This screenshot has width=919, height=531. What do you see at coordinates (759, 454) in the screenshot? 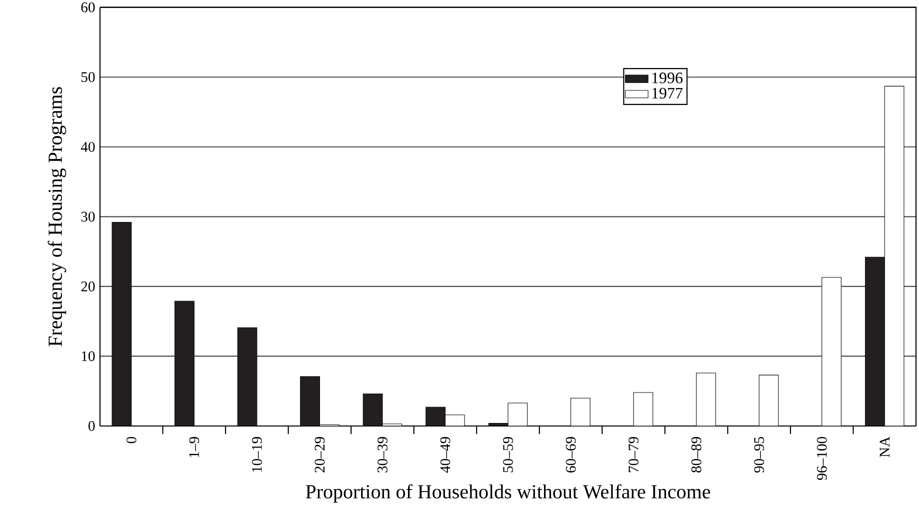
I see `x-tick-label: 90–95` at bounding box center [759, 454].